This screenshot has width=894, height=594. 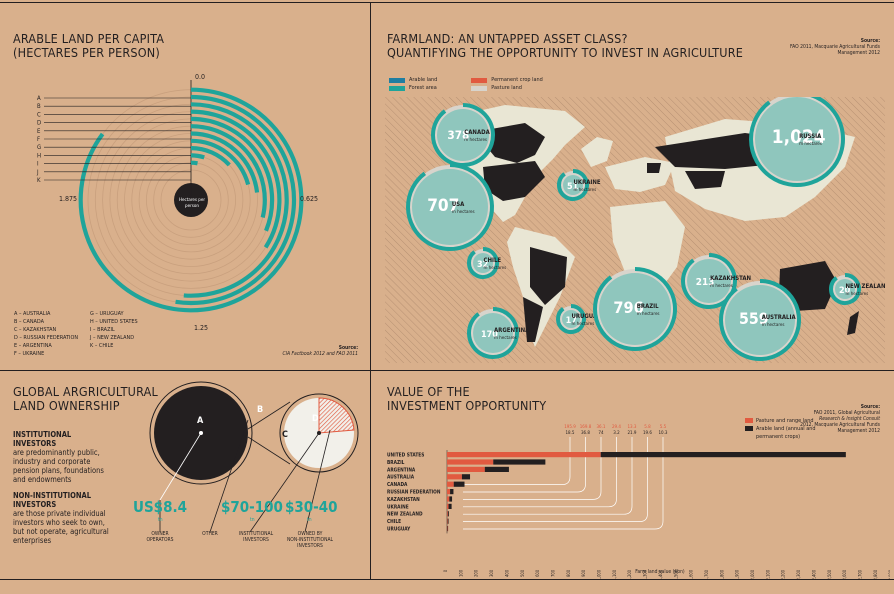 What do you see at coordinates (310, 546) in the screenshot?
I see `cap-nonin-3: INVESTORS` at bounding box center [310, 546].